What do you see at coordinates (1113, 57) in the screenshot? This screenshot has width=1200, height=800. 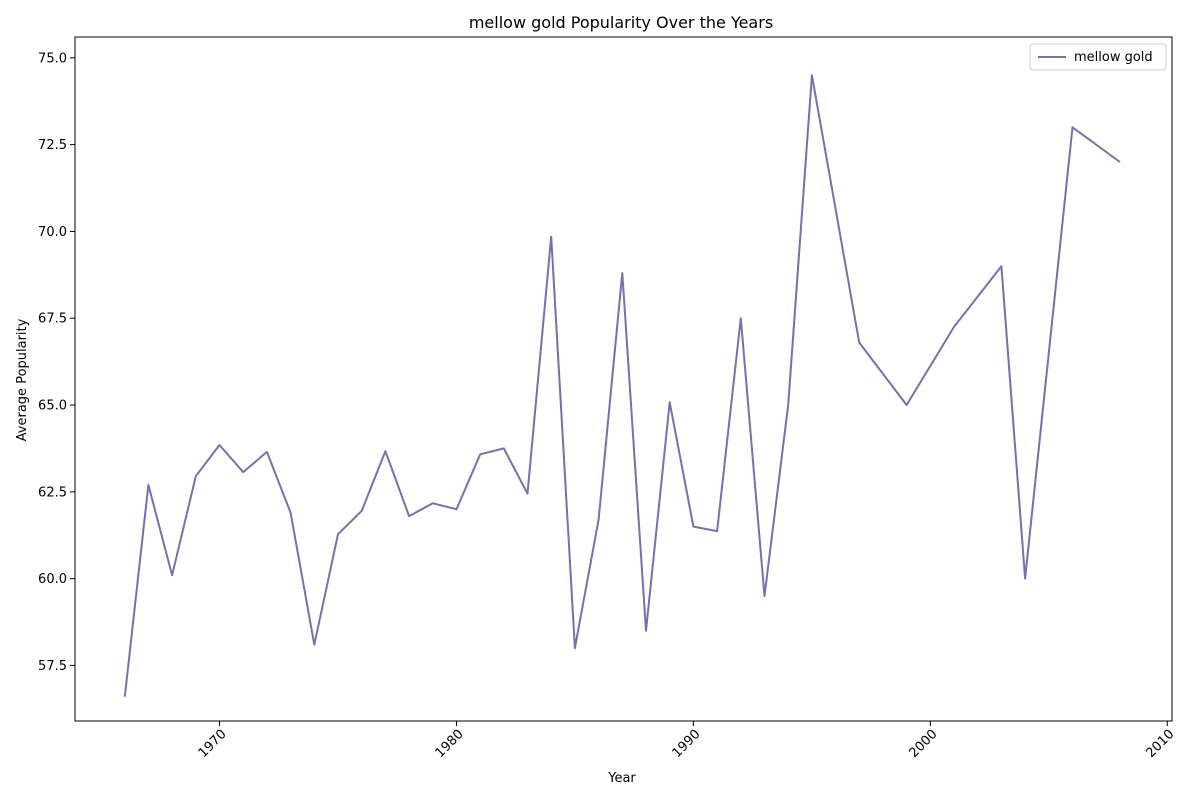 I see `legend-label: mellow gold` at bounding box center [1113, 57].